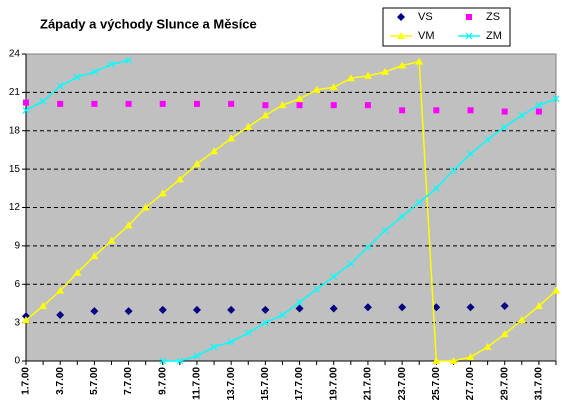 The height and width of the screenshot is (417, 562). What do you see at coordinates (15, 130) in the screenshot?
I see `y-tick-label: 18` at bounding box center [15, 130].